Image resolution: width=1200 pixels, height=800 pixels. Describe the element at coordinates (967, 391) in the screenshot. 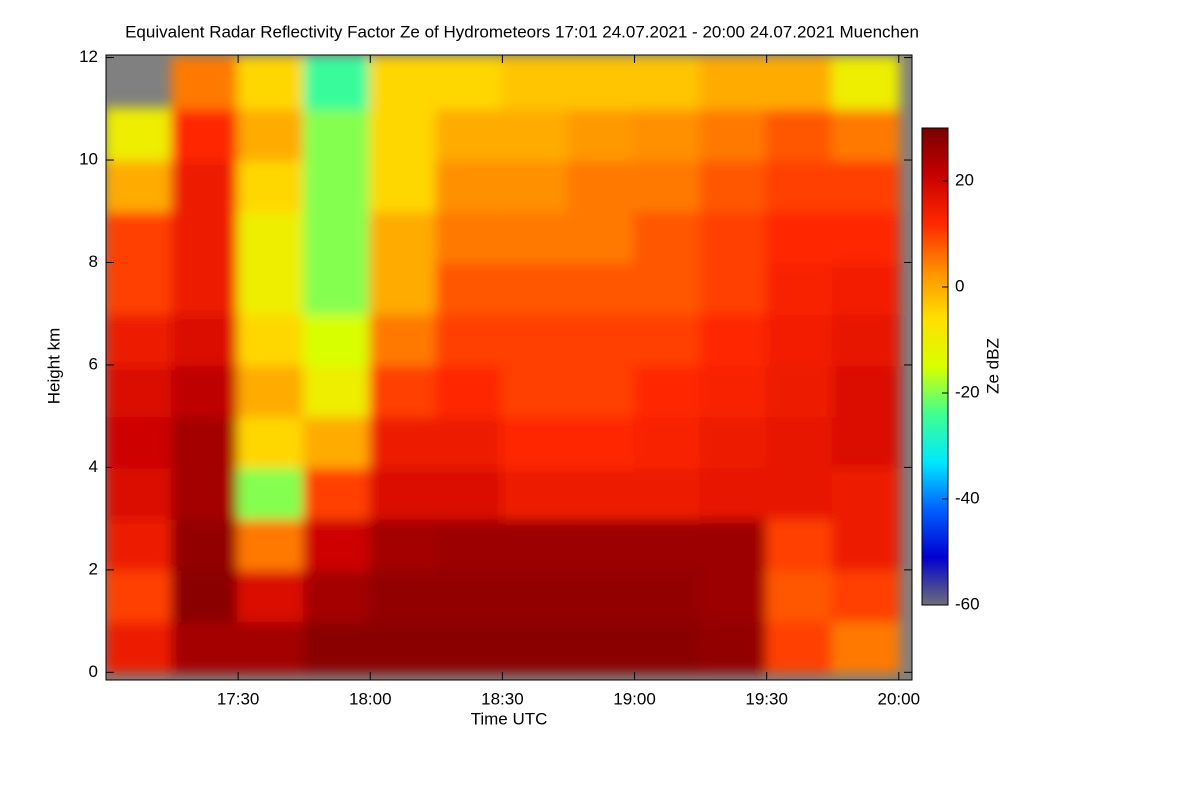

I see `colorbar-tick-label: -20` at that location.